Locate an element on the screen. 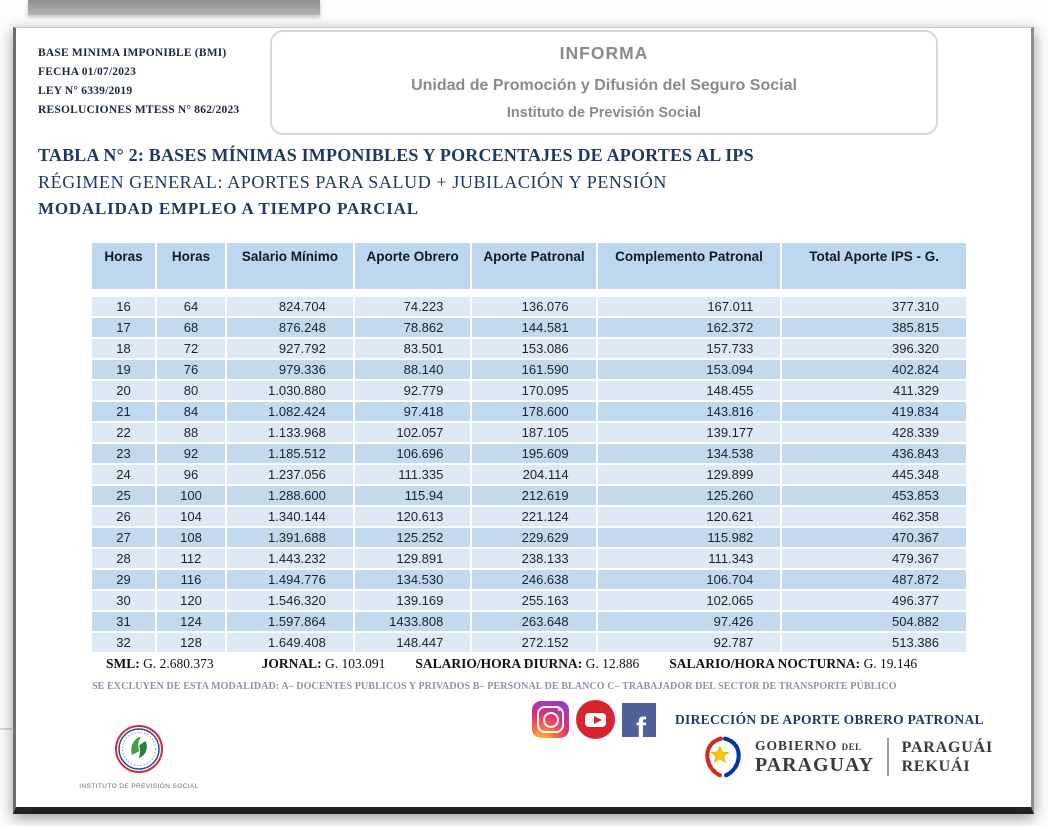 This screenshot has width=1048, height=826. table-cell: 21 is located at coordinates (123, 411).